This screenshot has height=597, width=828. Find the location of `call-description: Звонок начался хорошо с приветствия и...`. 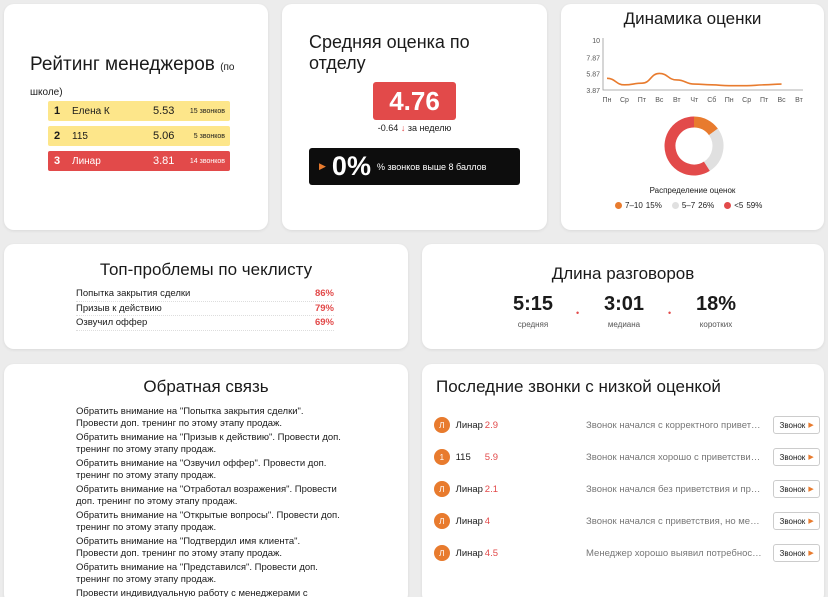

call-description: Звонок начался хорошо с приветствия и... is located at coordinates (675, 457).